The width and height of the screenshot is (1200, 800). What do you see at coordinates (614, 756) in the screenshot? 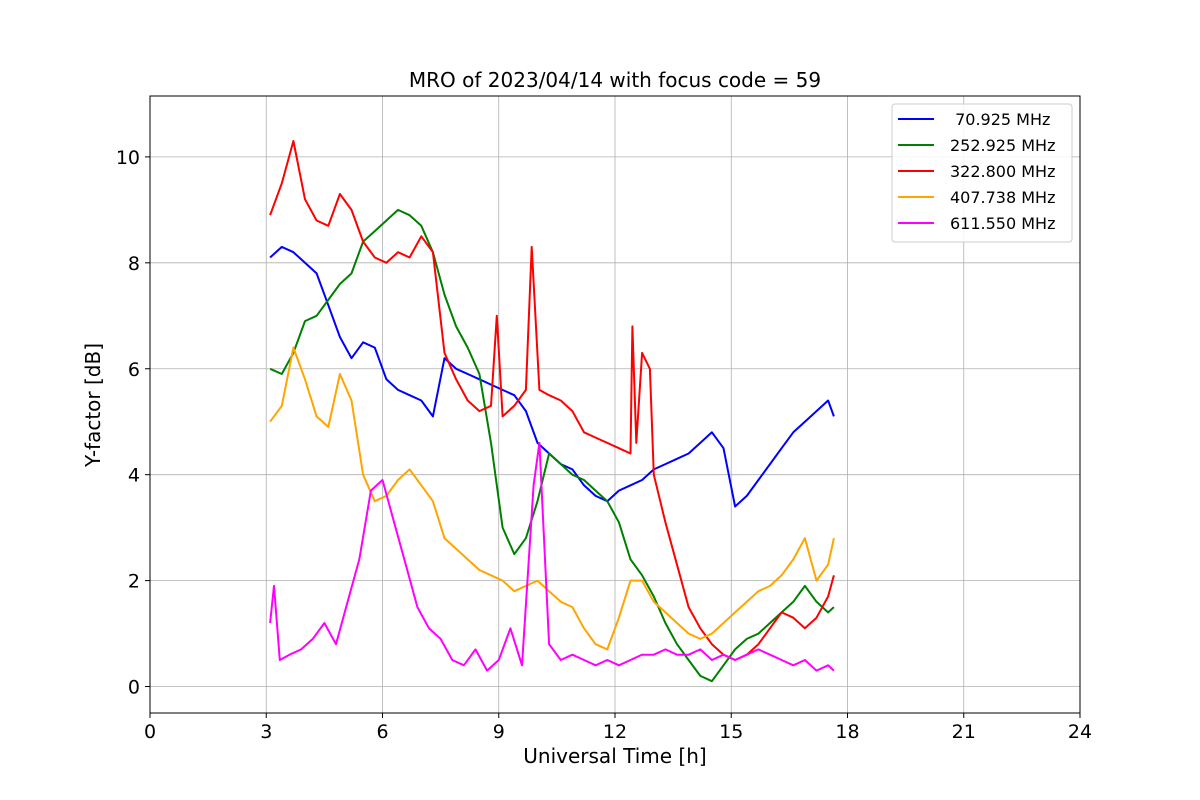
I see `x-axis-label: Universal Time [h]` at bounding box center [614, 756].